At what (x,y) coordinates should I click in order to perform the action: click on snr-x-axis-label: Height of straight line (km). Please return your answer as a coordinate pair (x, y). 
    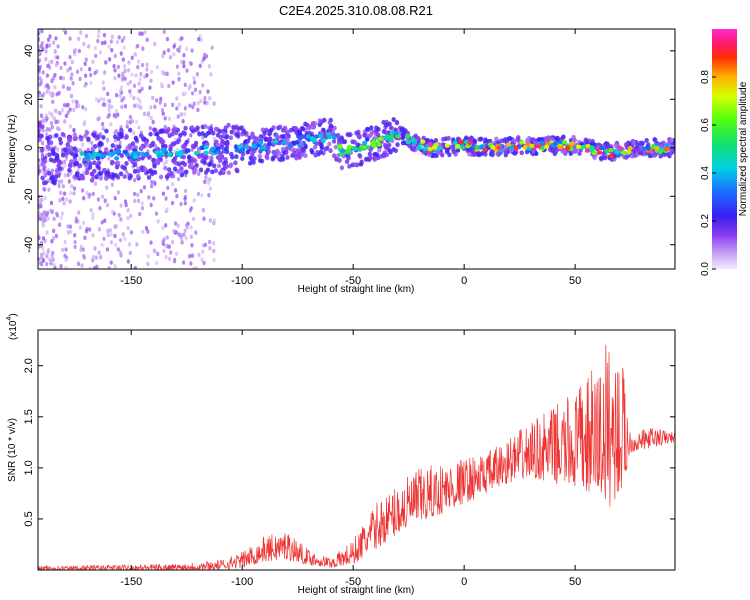
    Looking at the image, I should click on (356, 590).